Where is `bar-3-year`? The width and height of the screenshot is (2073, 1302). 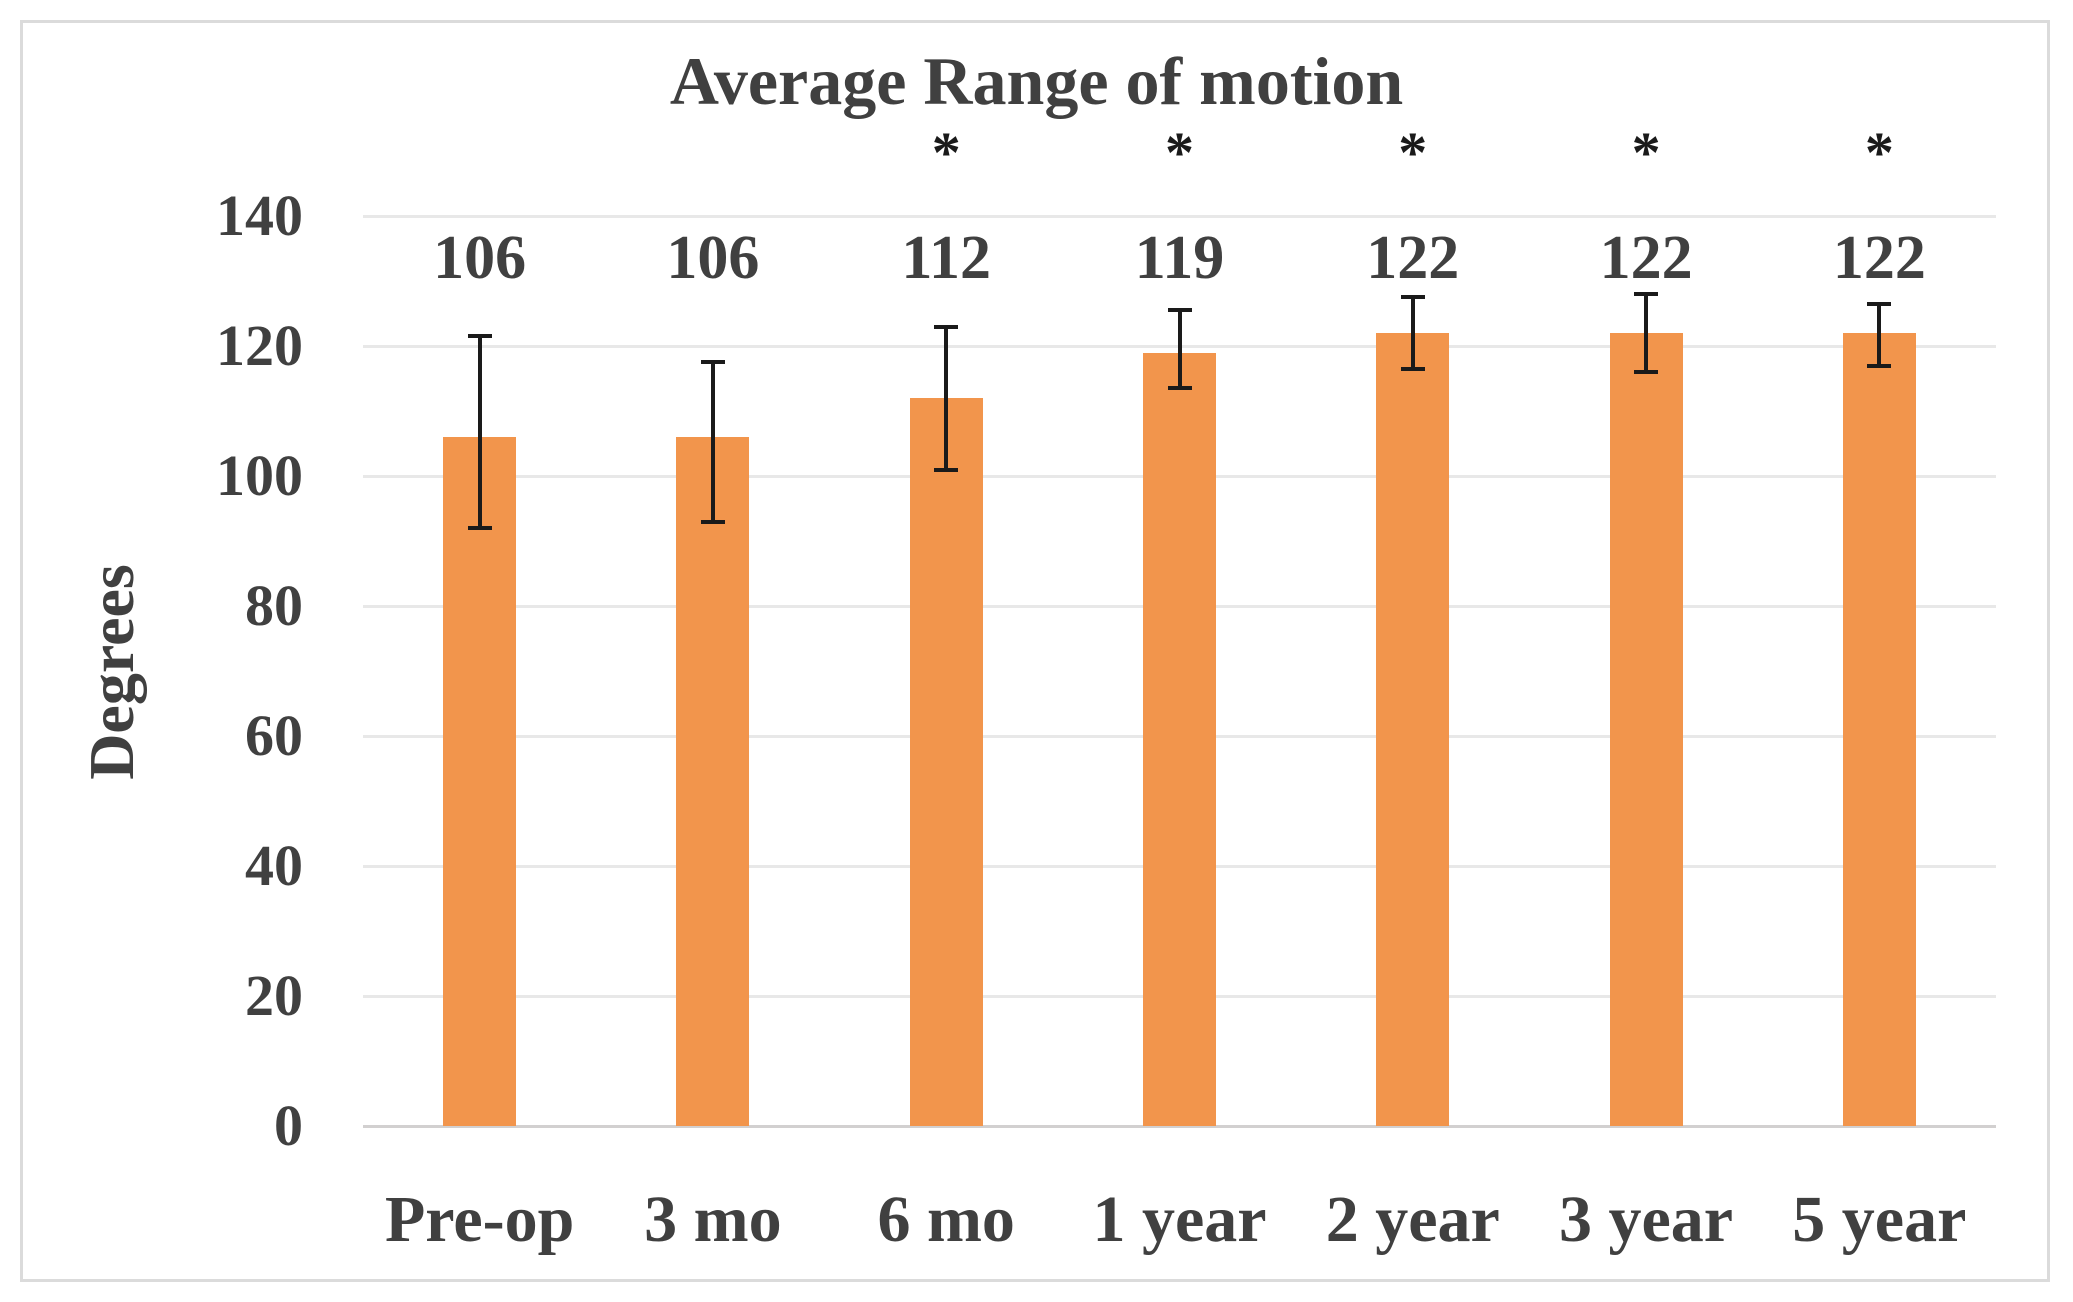 bar-3-year is located at coordinates (1646, 729).